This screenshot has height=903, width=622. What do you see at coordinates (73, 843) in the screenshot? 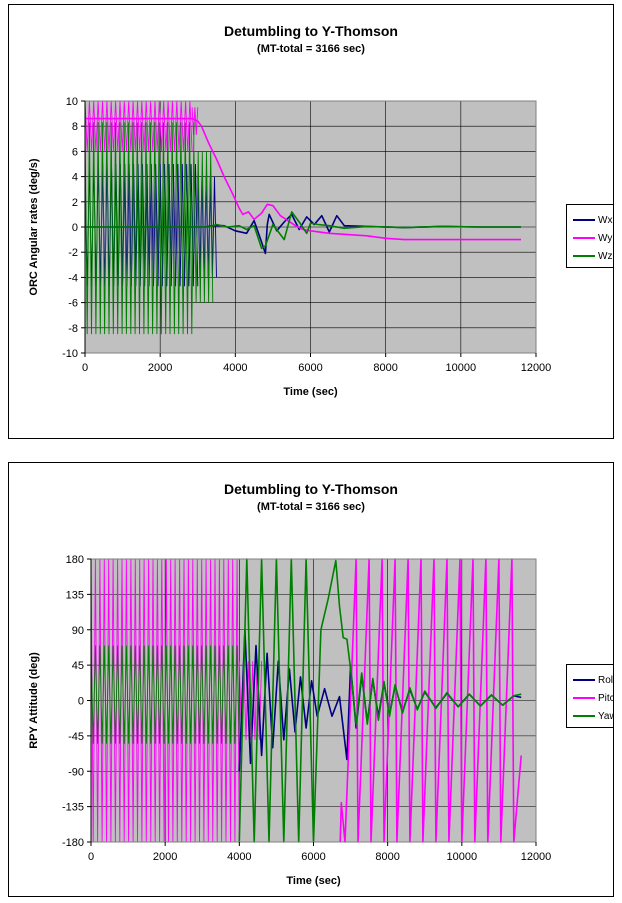
I see `y-tick-label: -180` at bounding box center [73, 843].